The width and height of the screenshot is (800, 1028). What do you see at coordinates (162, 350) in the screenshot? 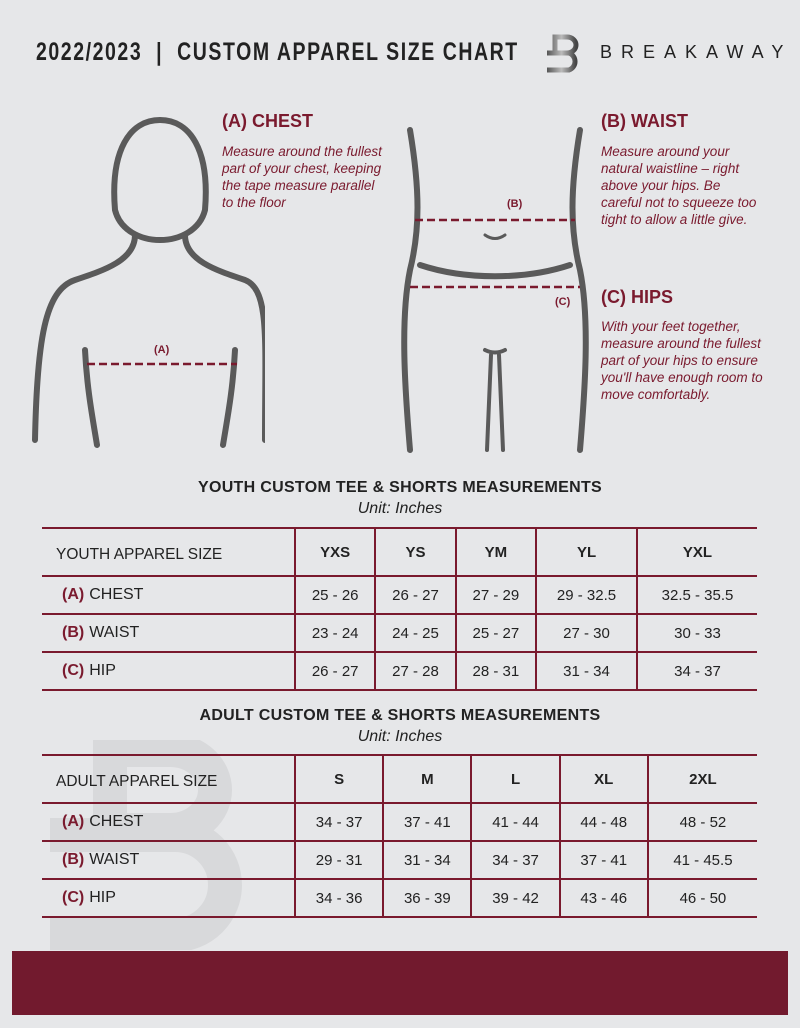
I see `chest-marker: (A)` at bounding box center [162, 350].